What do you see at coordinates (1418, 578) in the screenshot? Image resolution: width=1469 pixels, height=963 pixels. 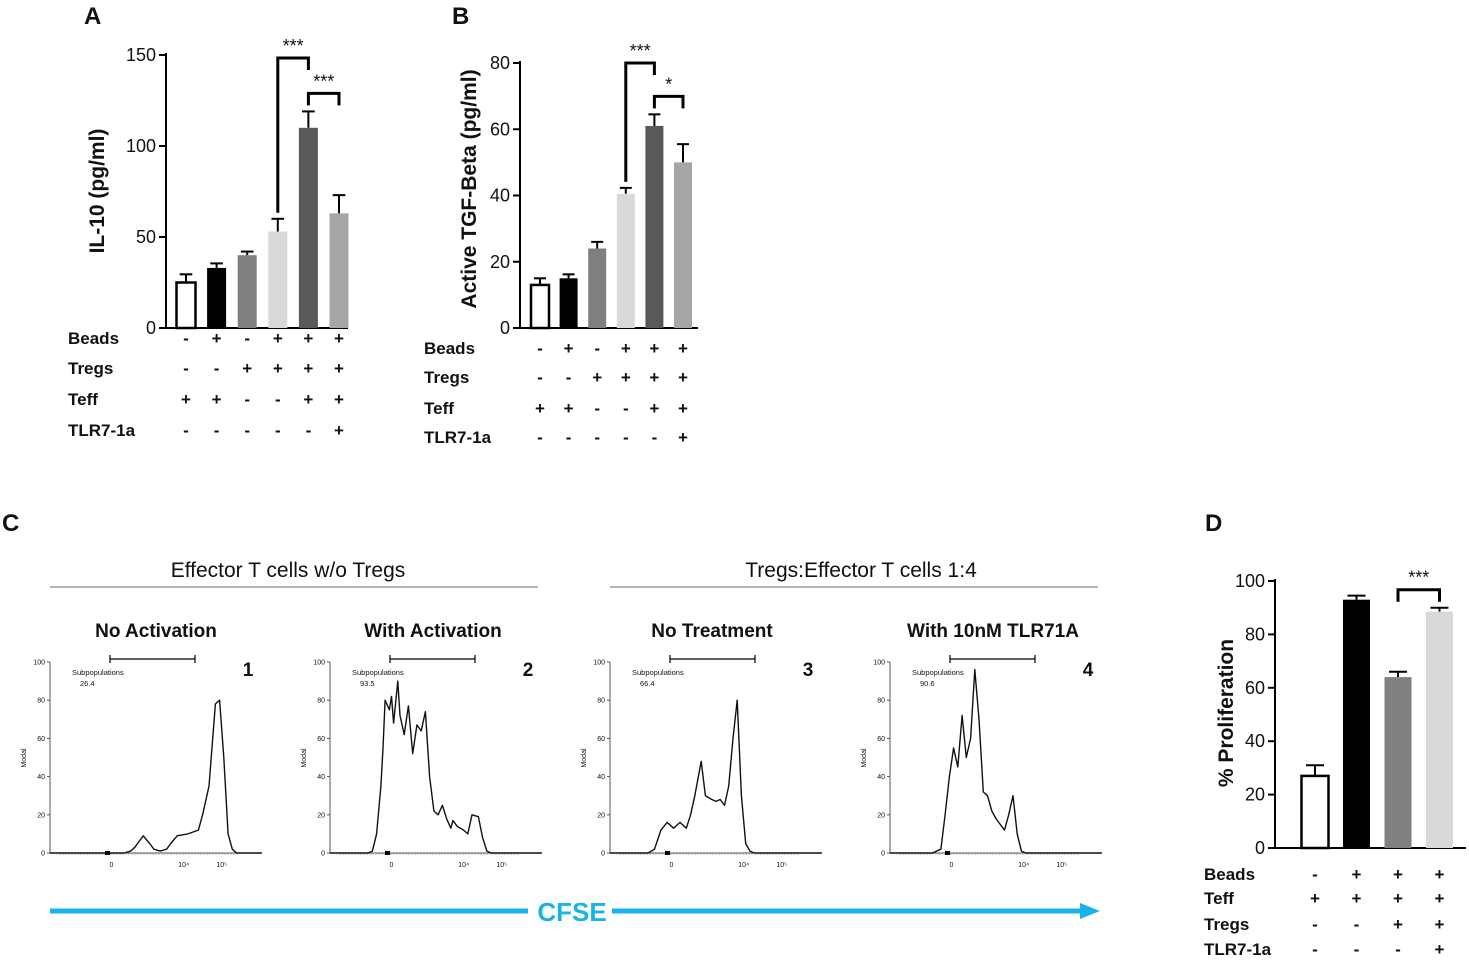 I see `panel-d-significance-label: ***` at bounding box center [1418, 578].